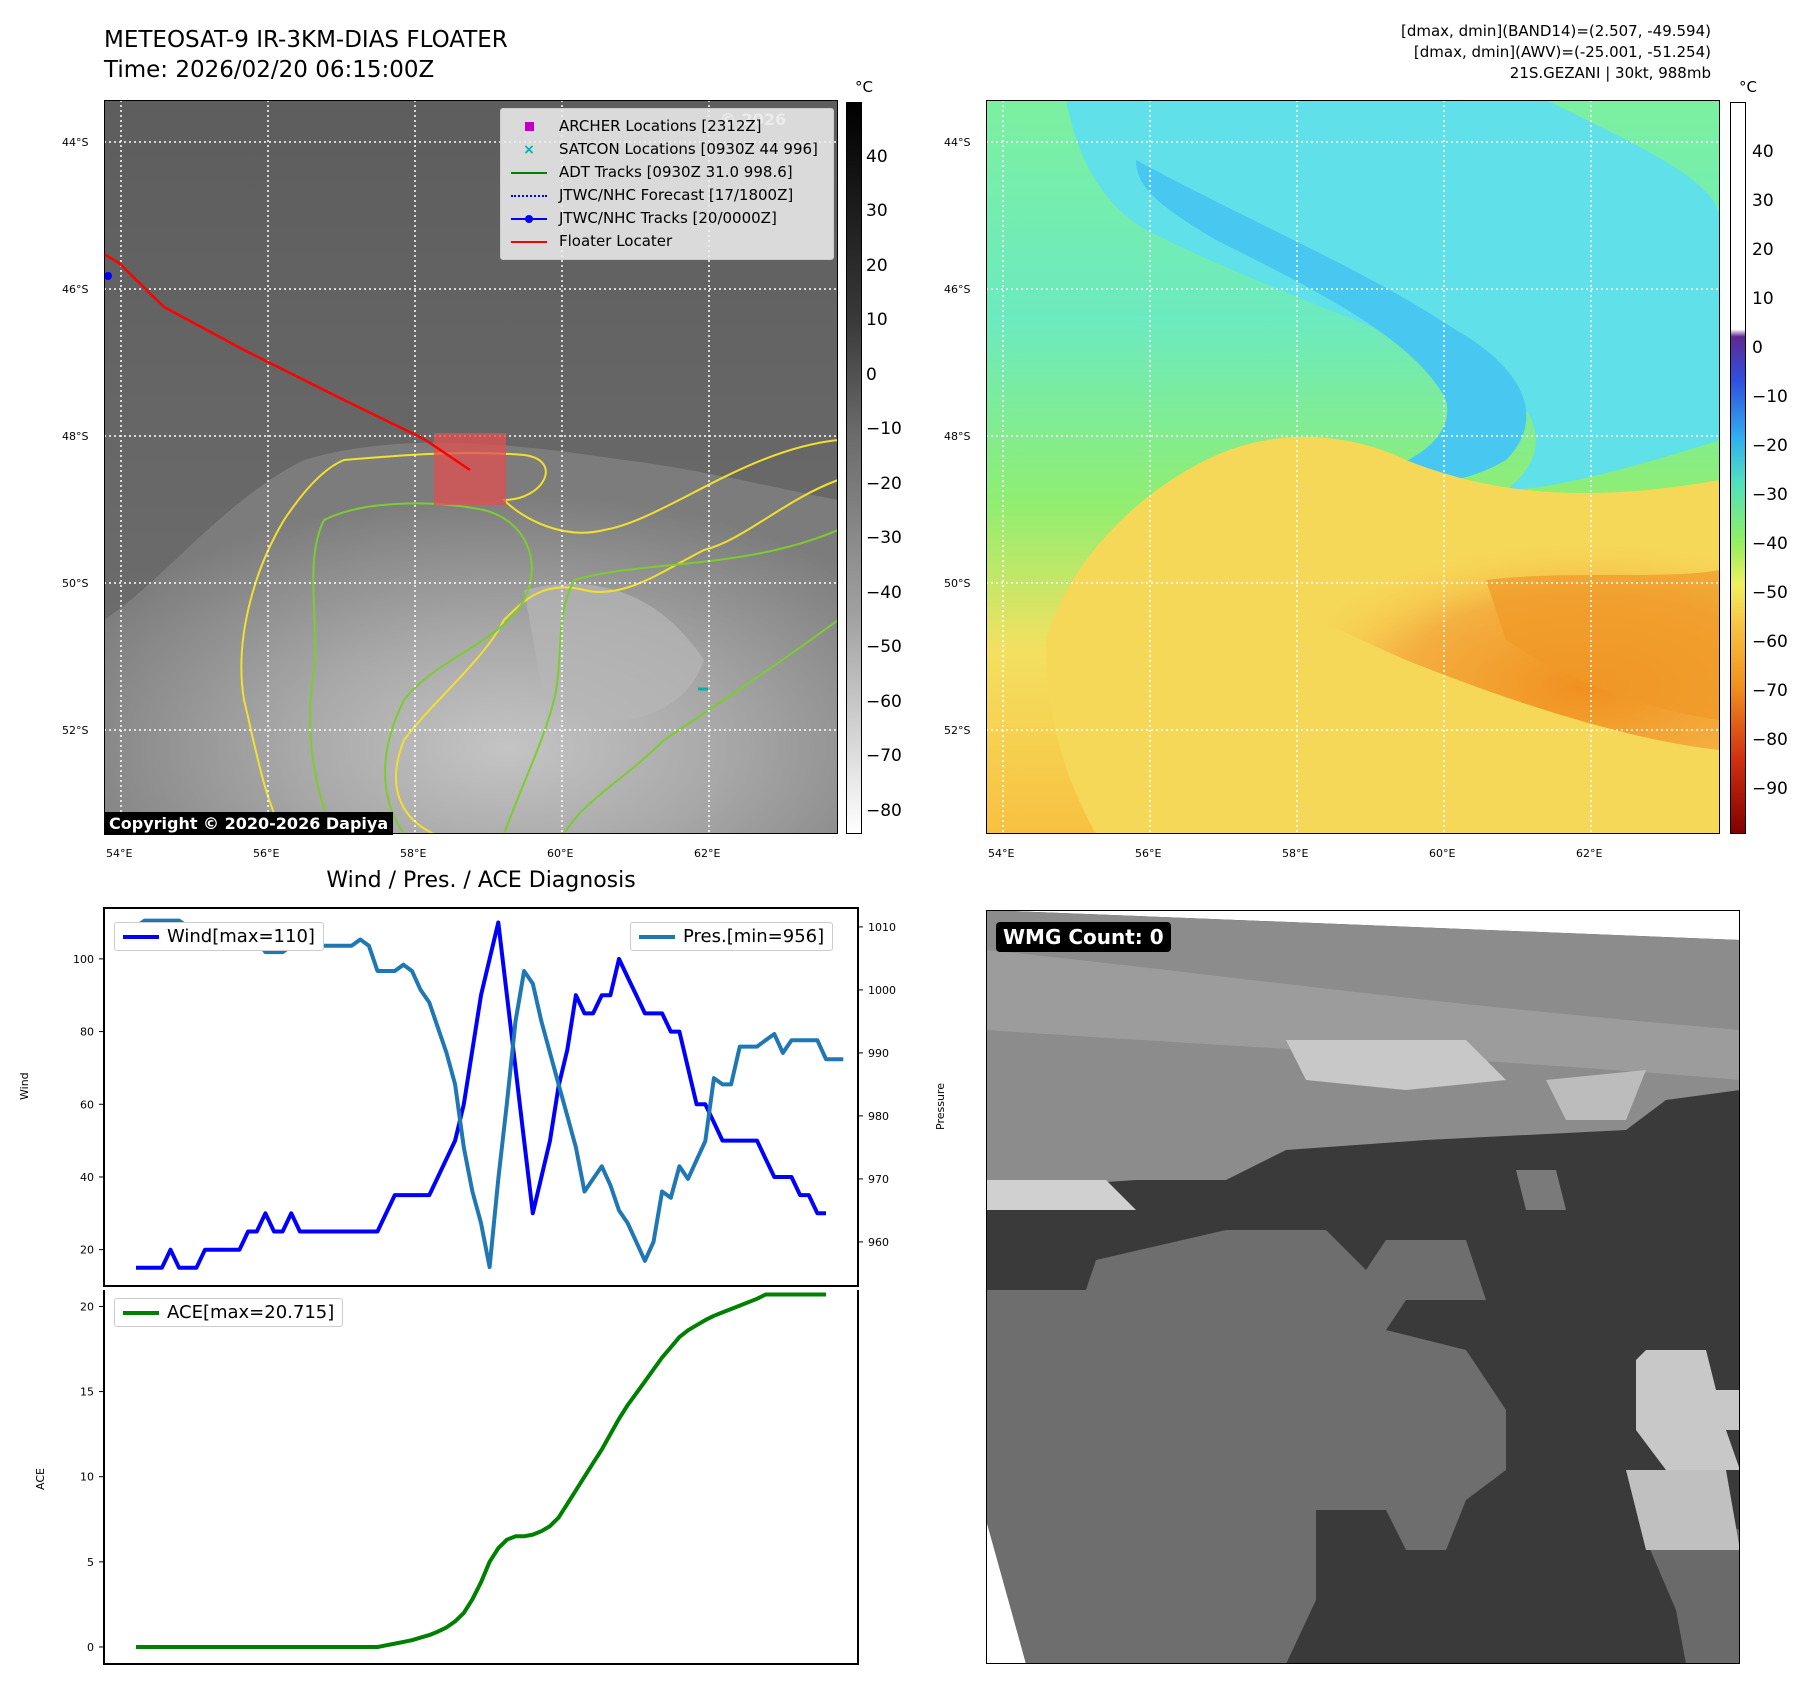  What do you see at coordinates (957, 289) in the screenshot?
I see `wv-lat-label: 46°S` at bounding box center [957, 289].